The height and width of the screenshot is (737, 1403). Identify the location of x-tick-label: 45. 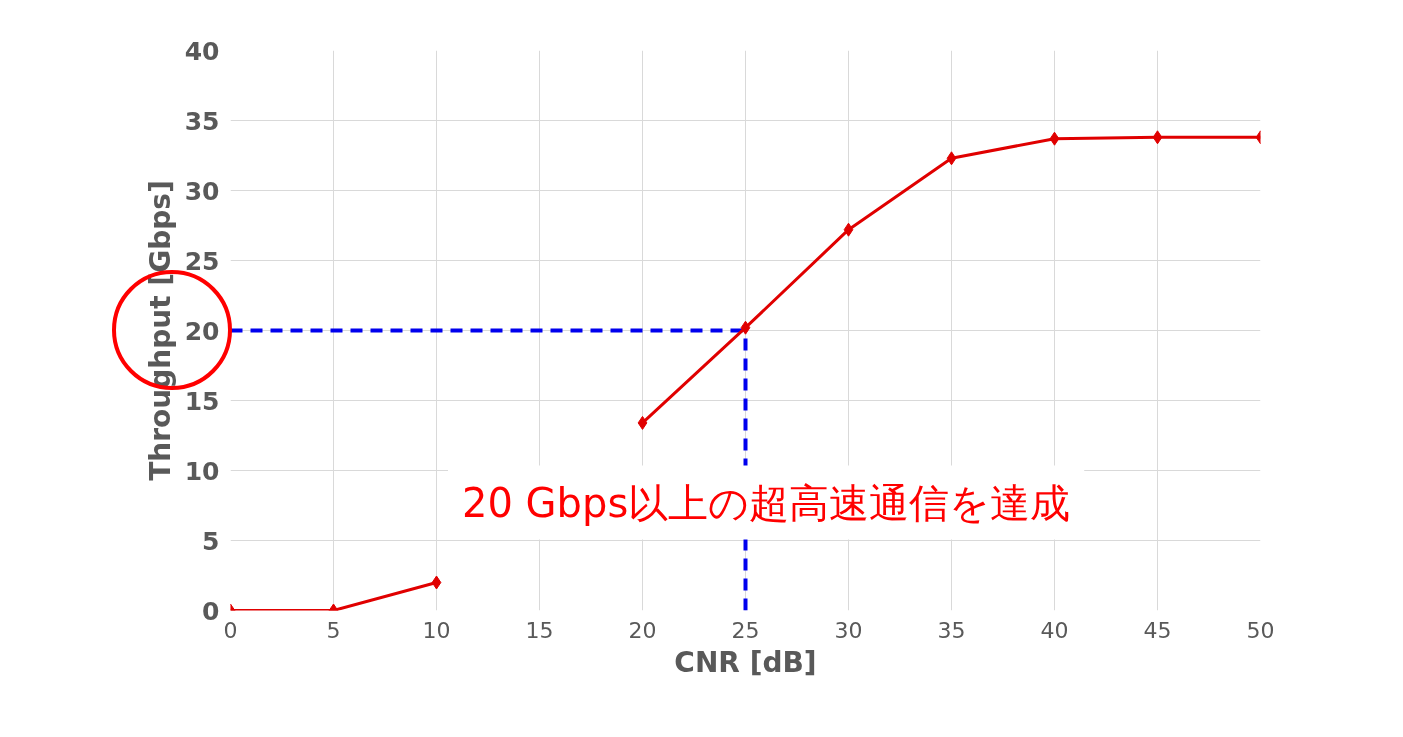
(1157, 630).